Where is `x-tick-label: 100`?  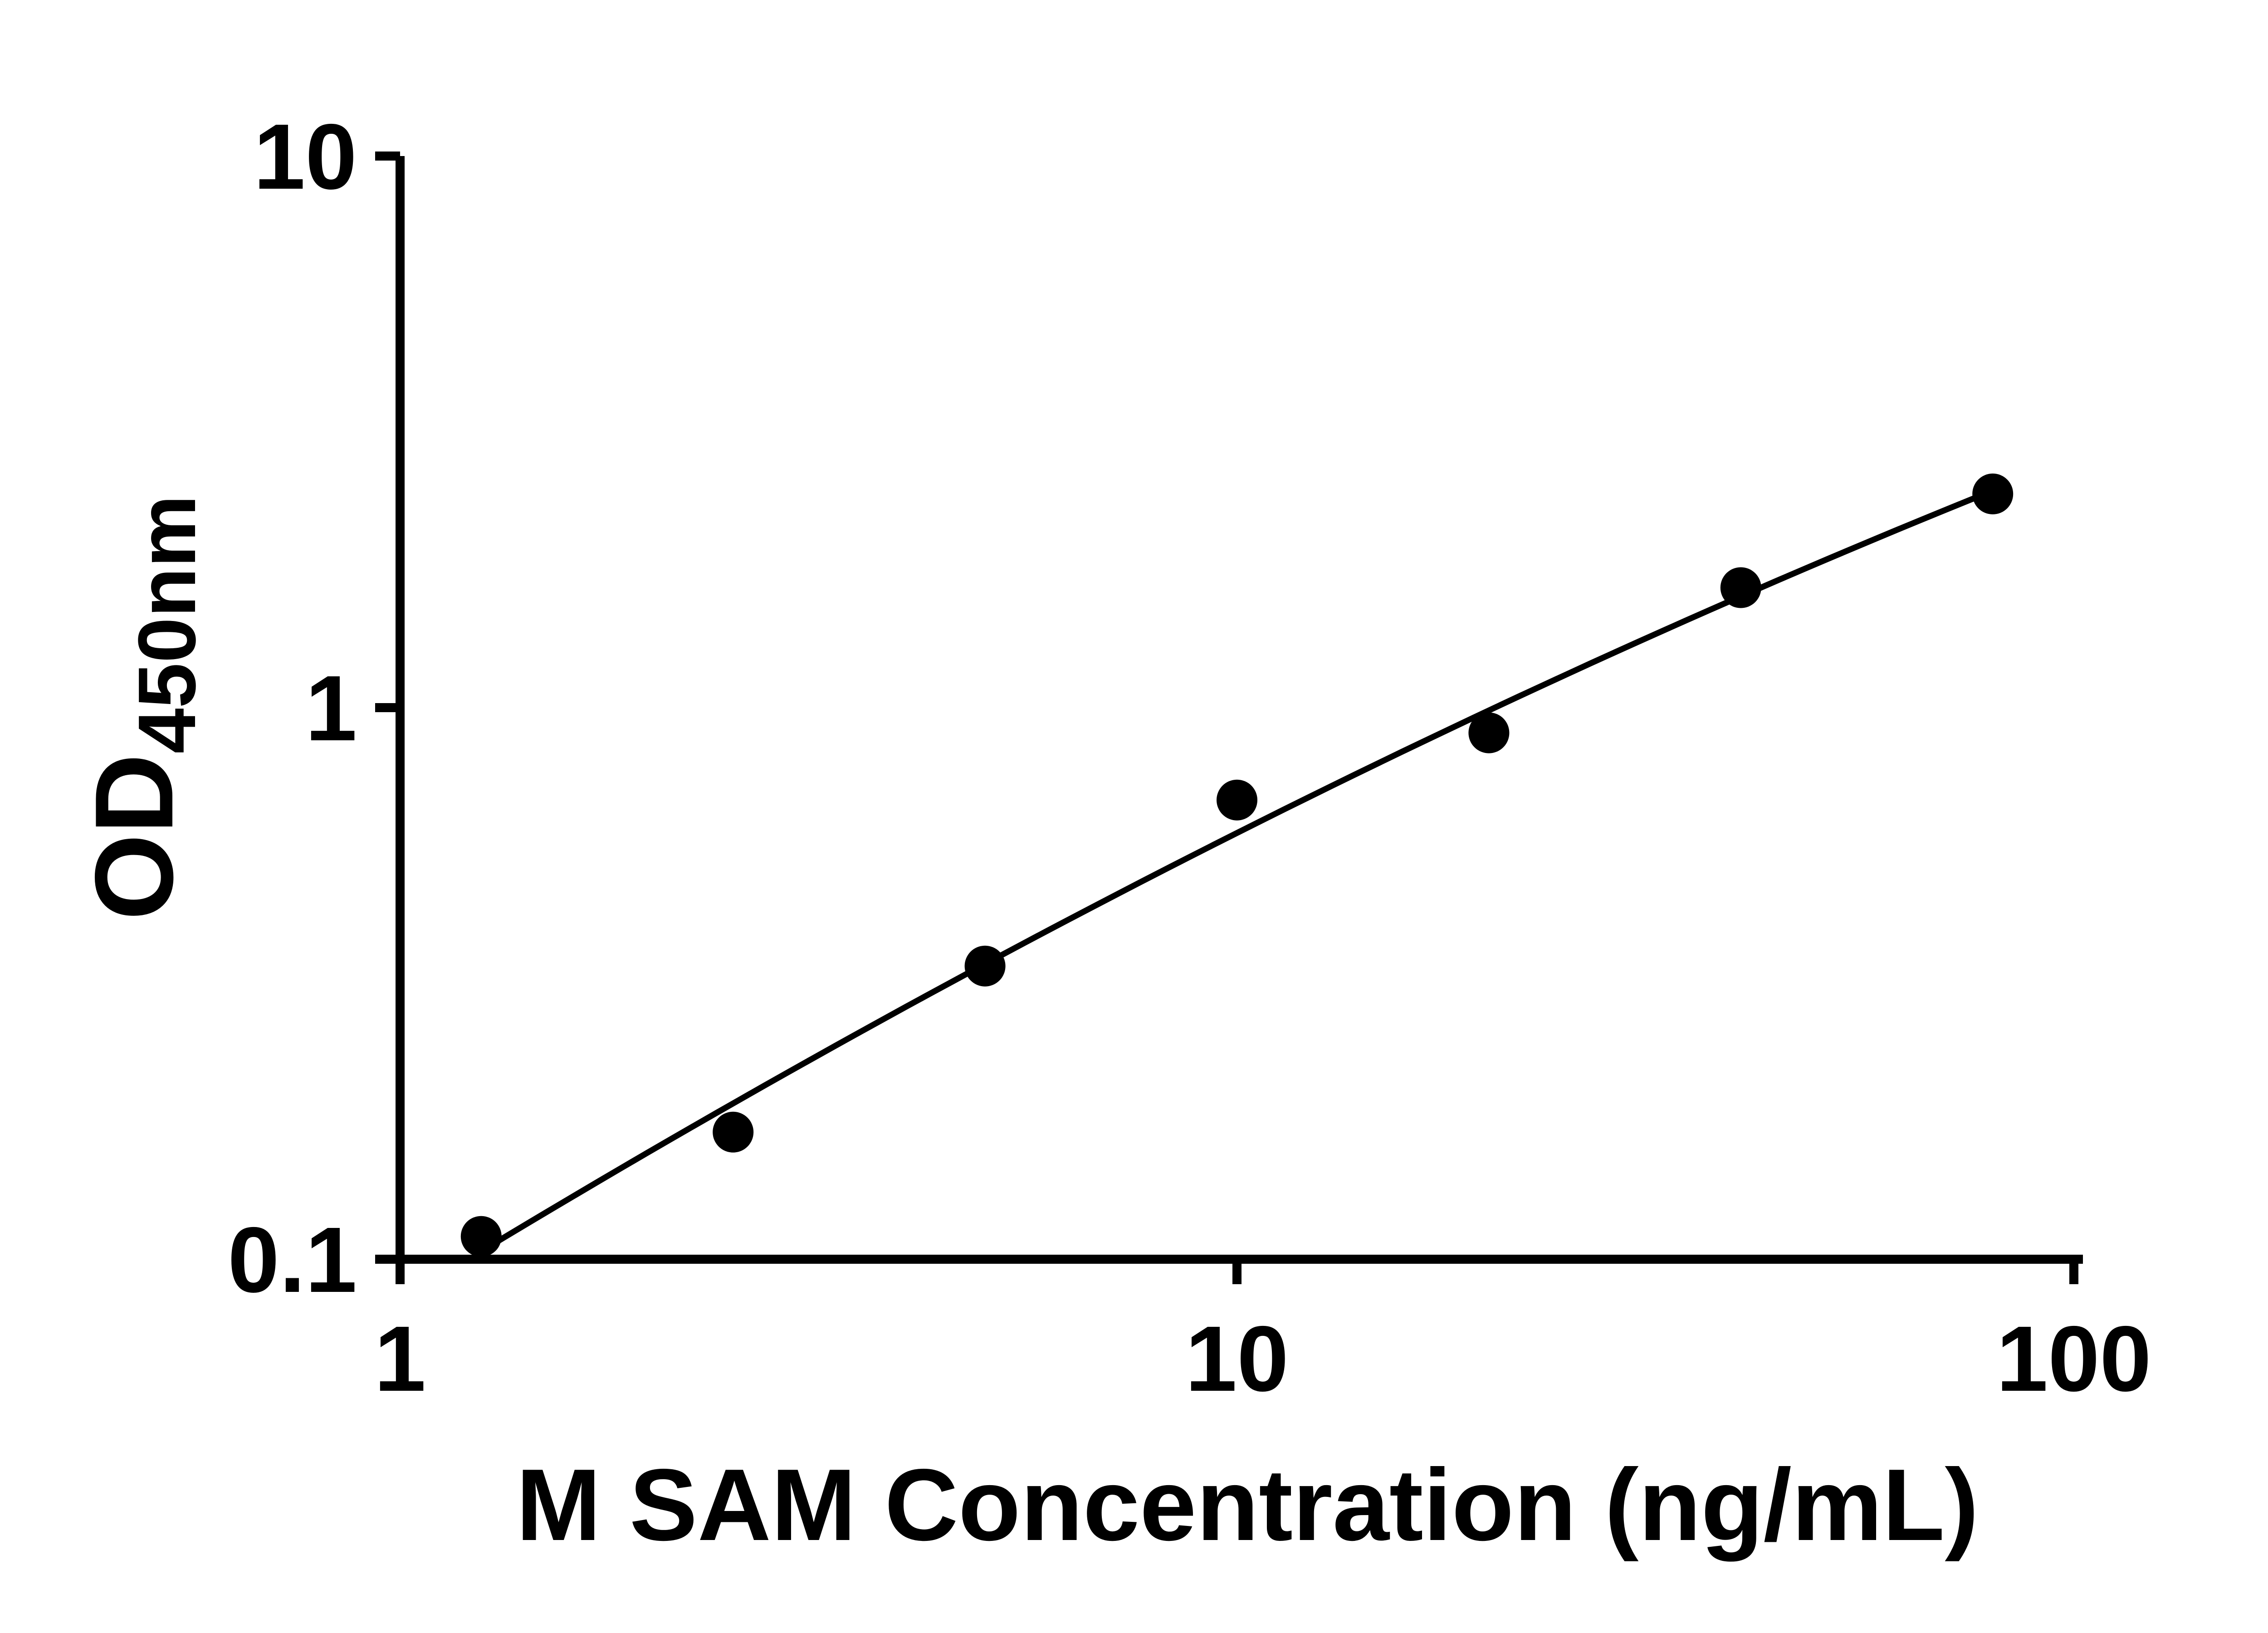
x-tick-label: 100 is located at coordinates (2073, 1359).